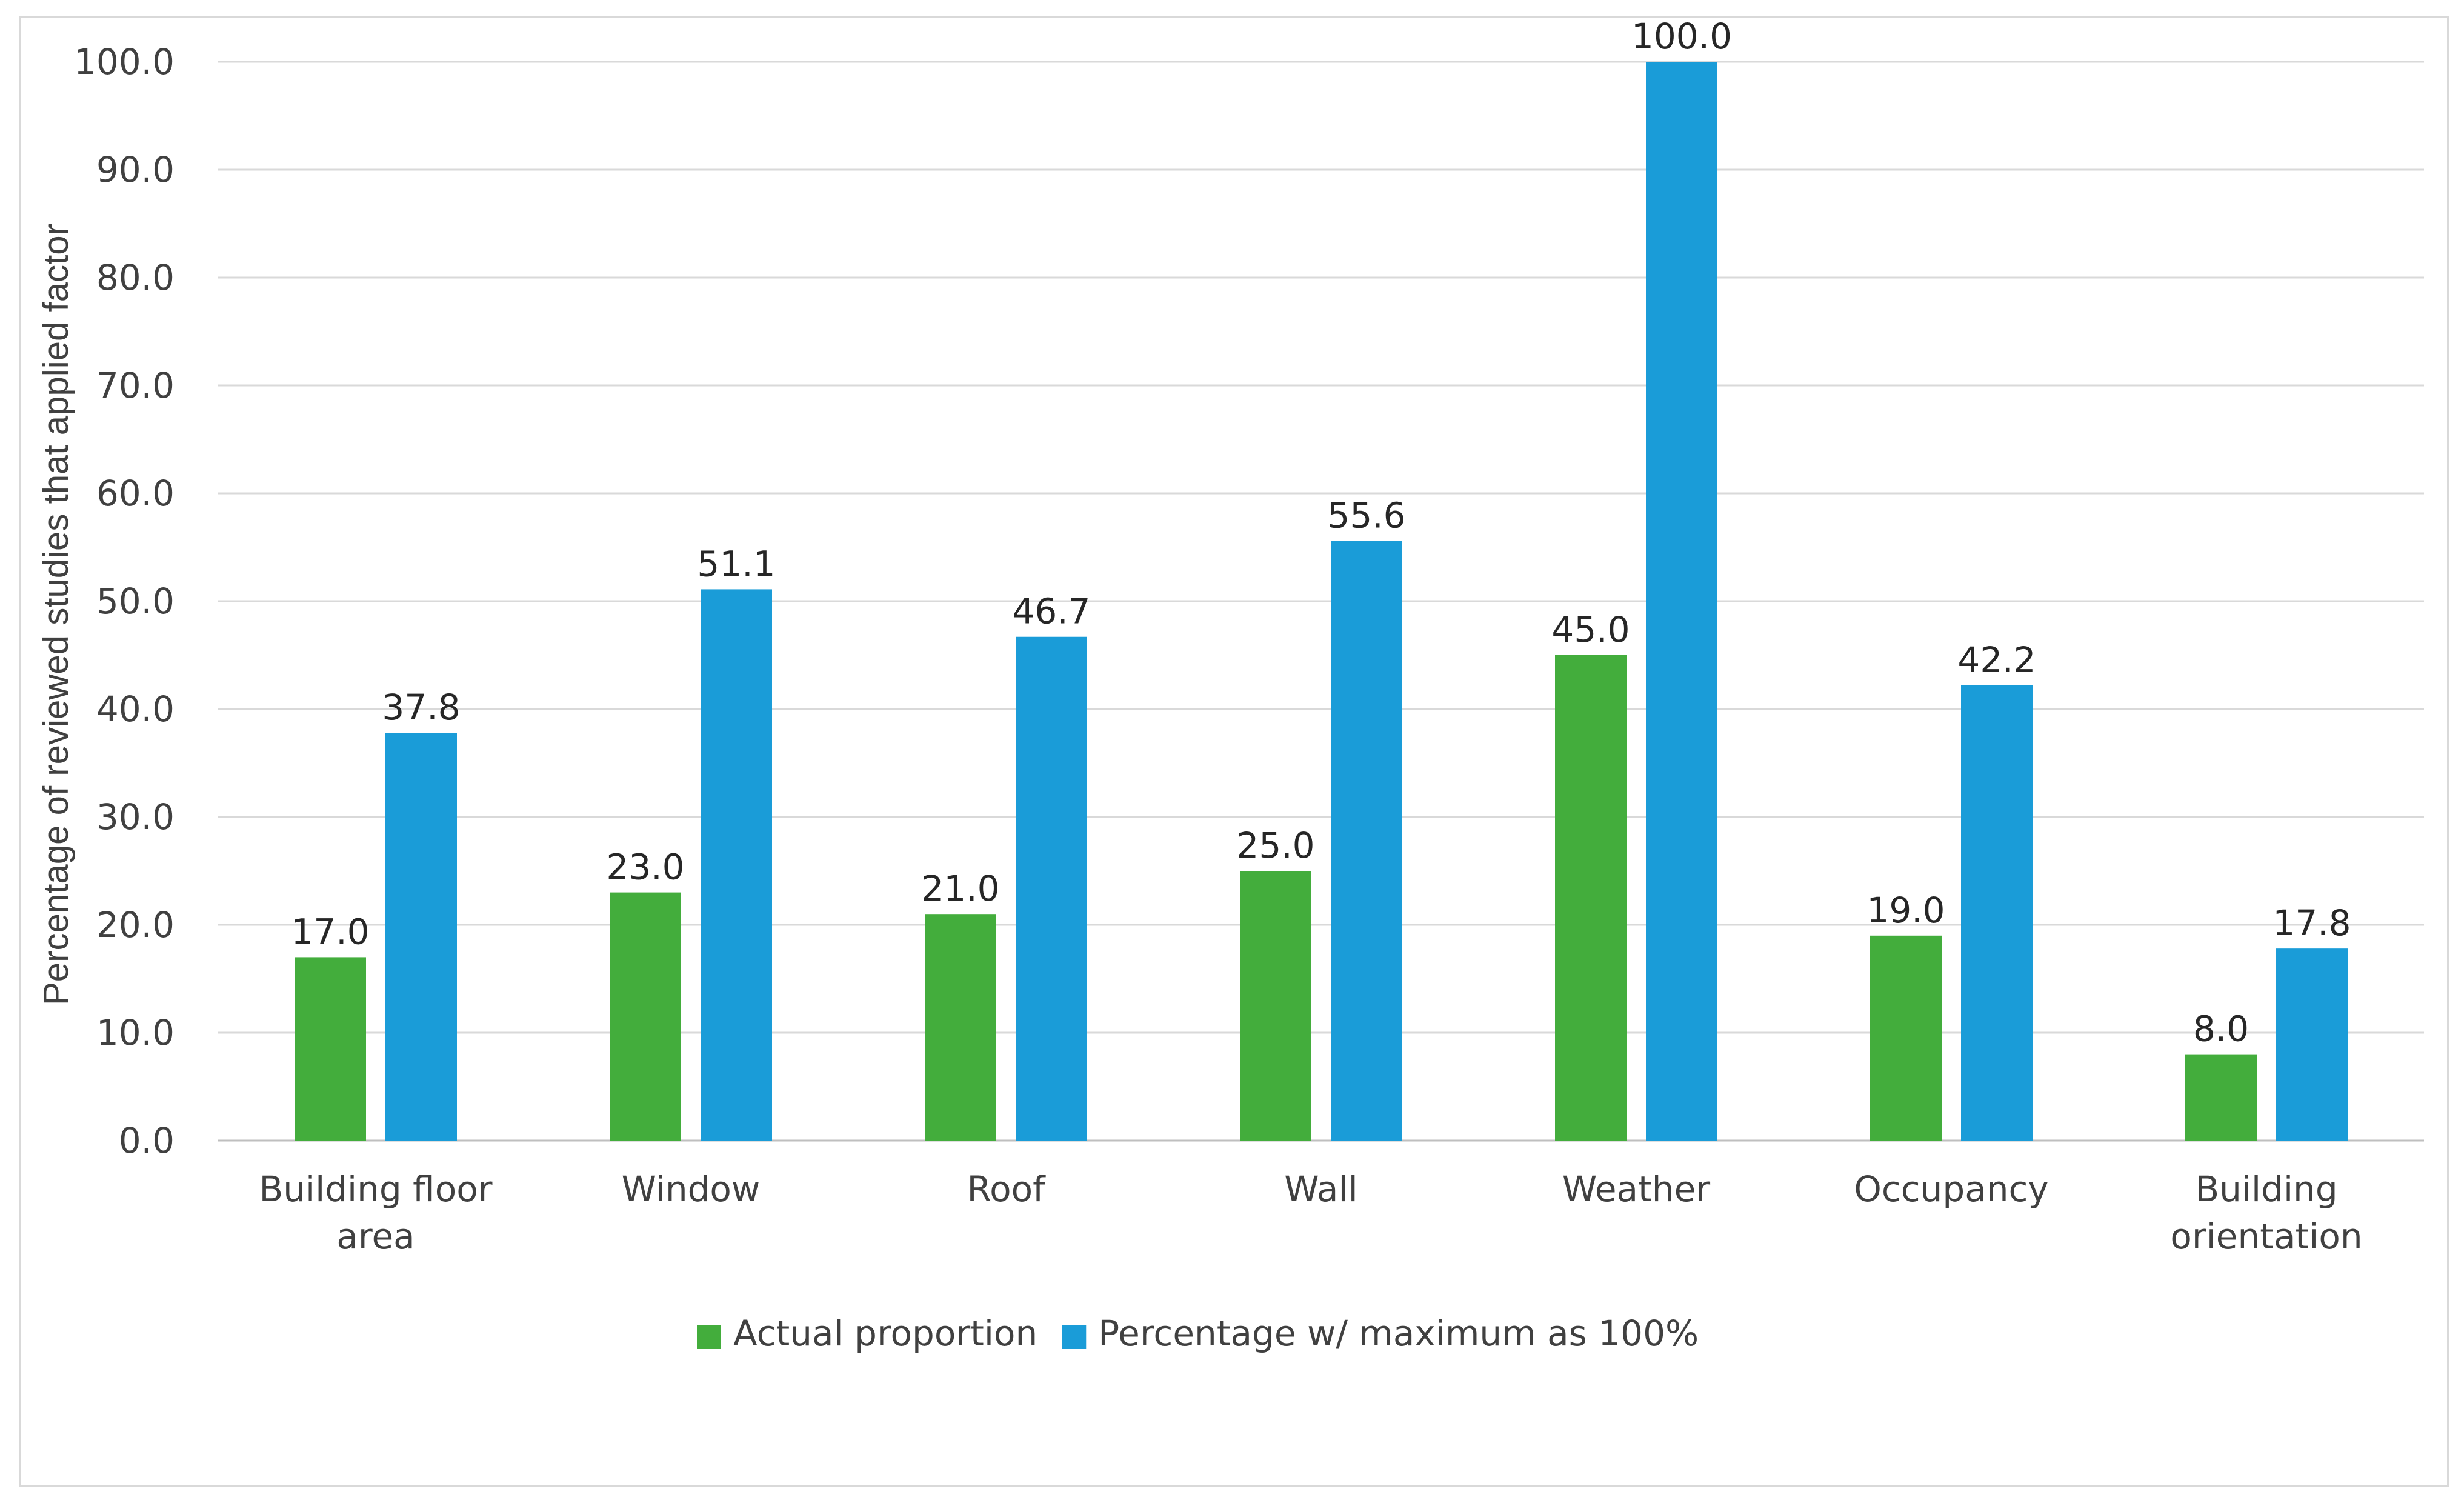 The image size is (2464, 1503). I want to click on data-label: 25.0, so click(1275, 845).